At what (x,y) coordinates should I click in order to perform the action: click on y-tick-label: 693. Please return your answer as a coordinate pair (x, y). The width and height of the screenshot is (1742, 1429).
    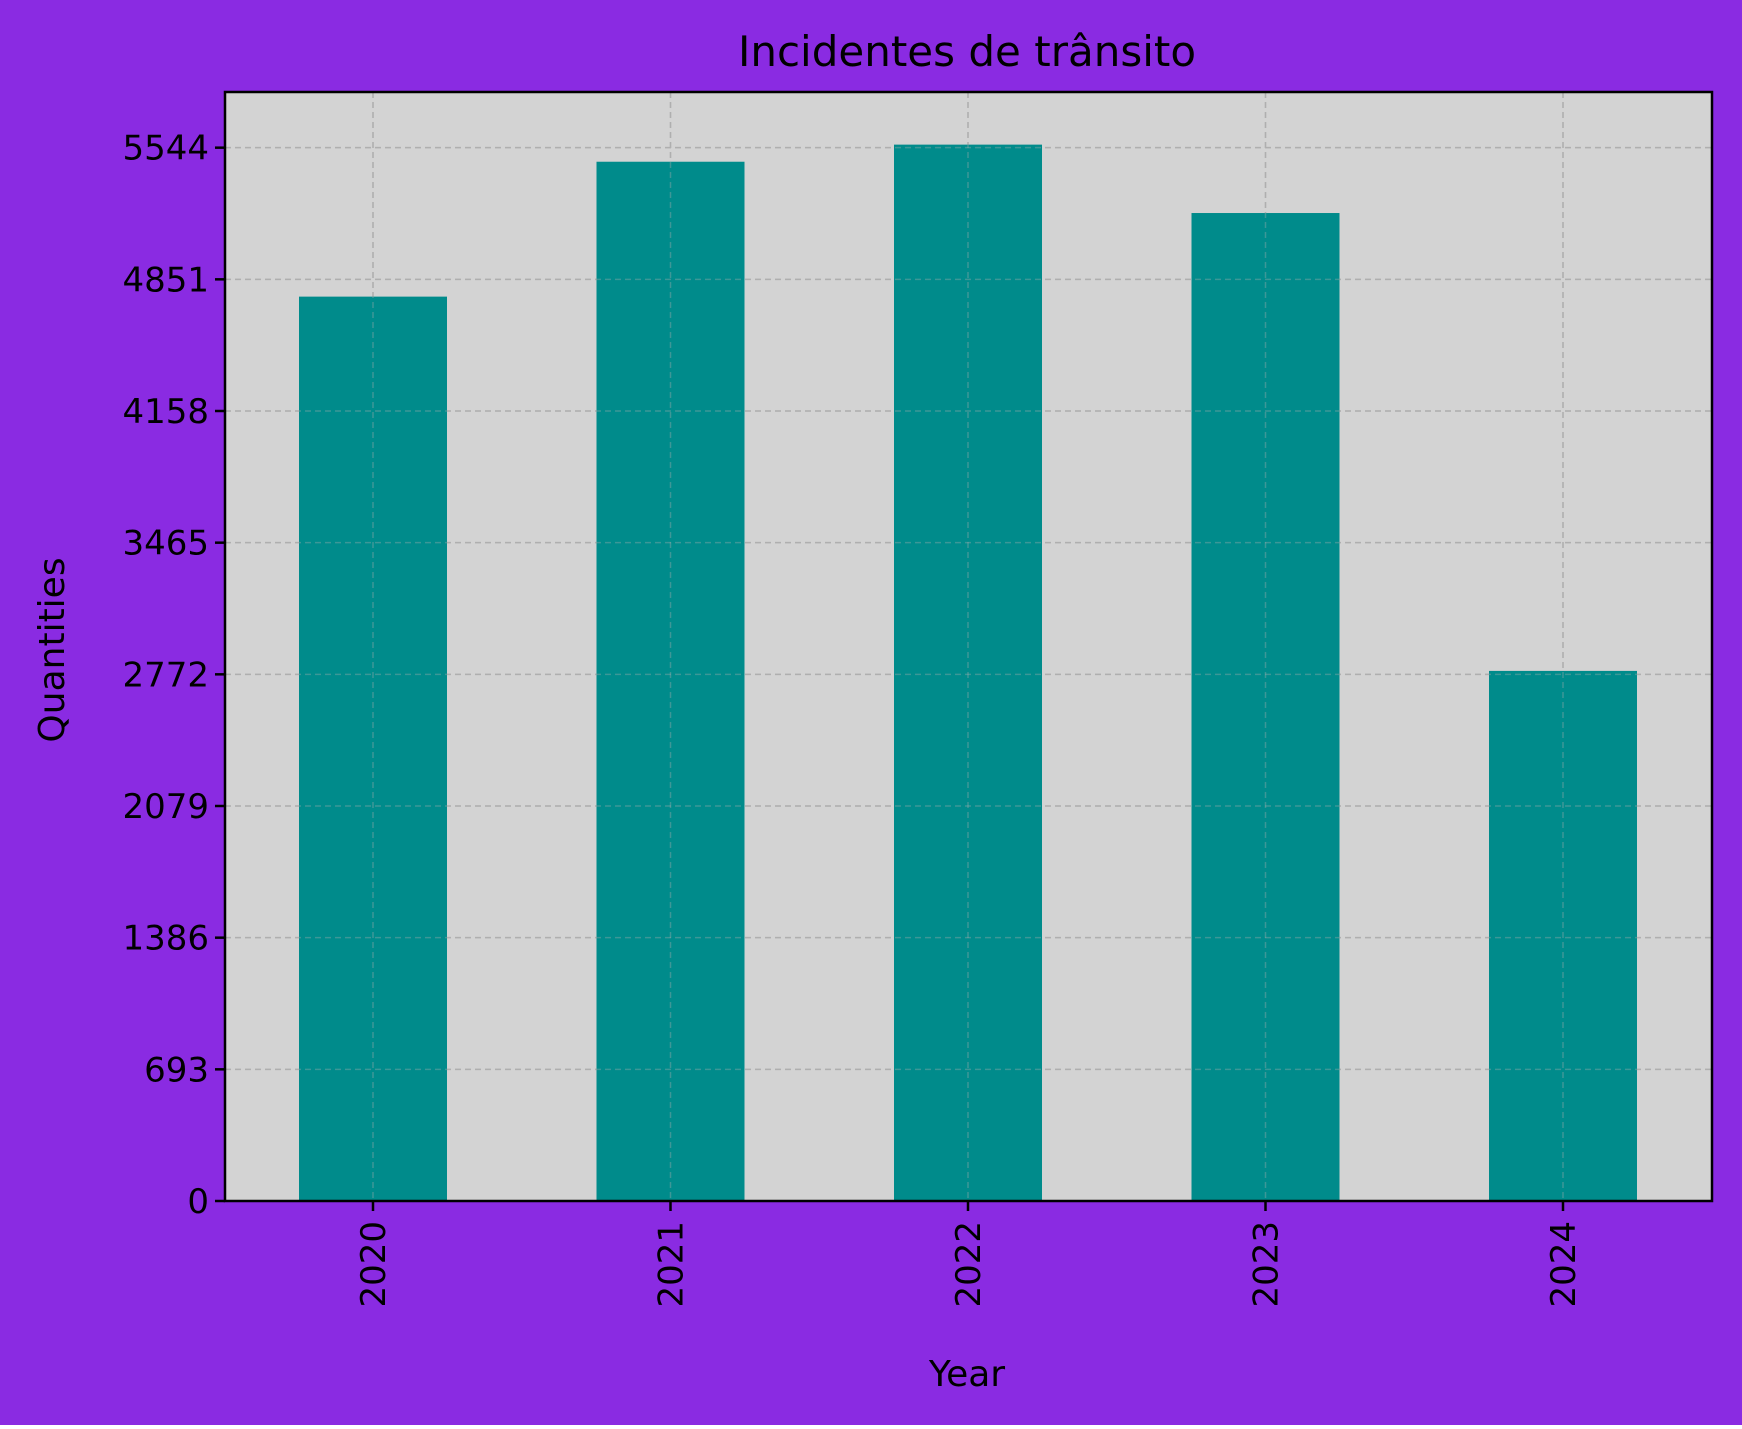
    Looking at the image, I should click on (176, 1070).